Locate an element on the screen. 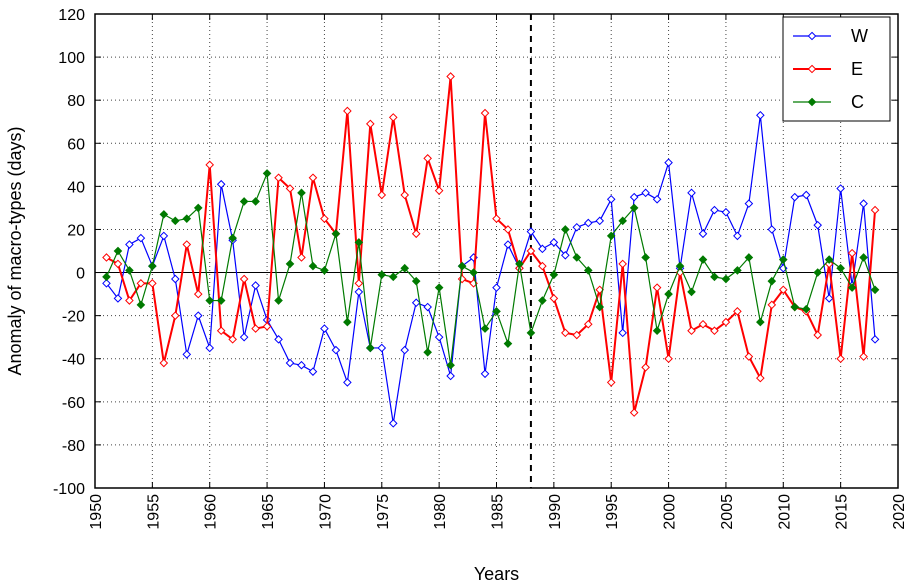 This screenshot has height=585, width=905. legend-marker-E is located at coordinates (812, 69).